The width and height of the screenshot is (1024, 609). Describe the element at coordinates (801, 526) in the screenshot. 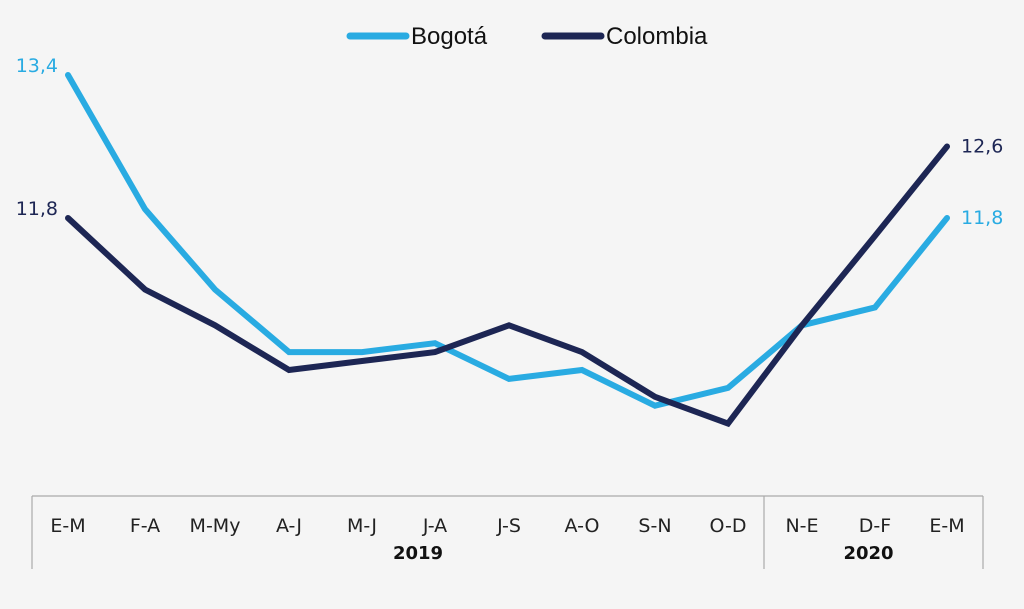

I see `x-tick-label: N-E` at that location.